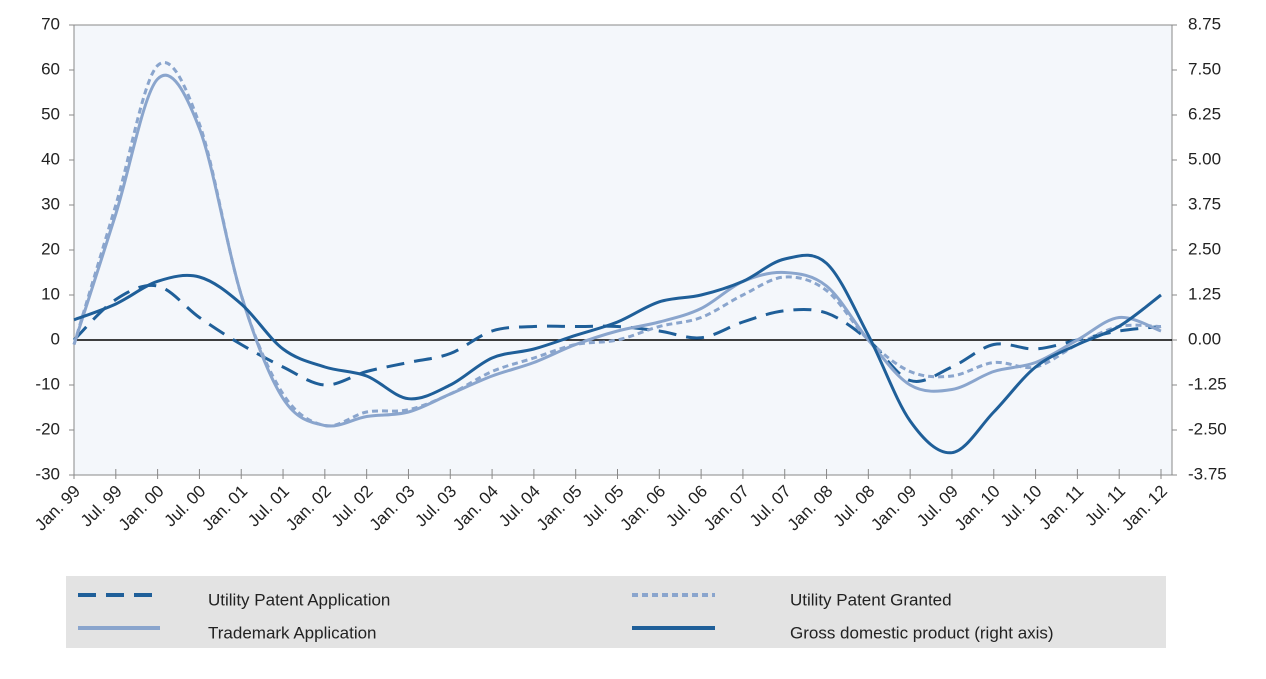 The image size is (1266, 679). I want to click on y2-tick-label: -2.50, so click(1207, 428).